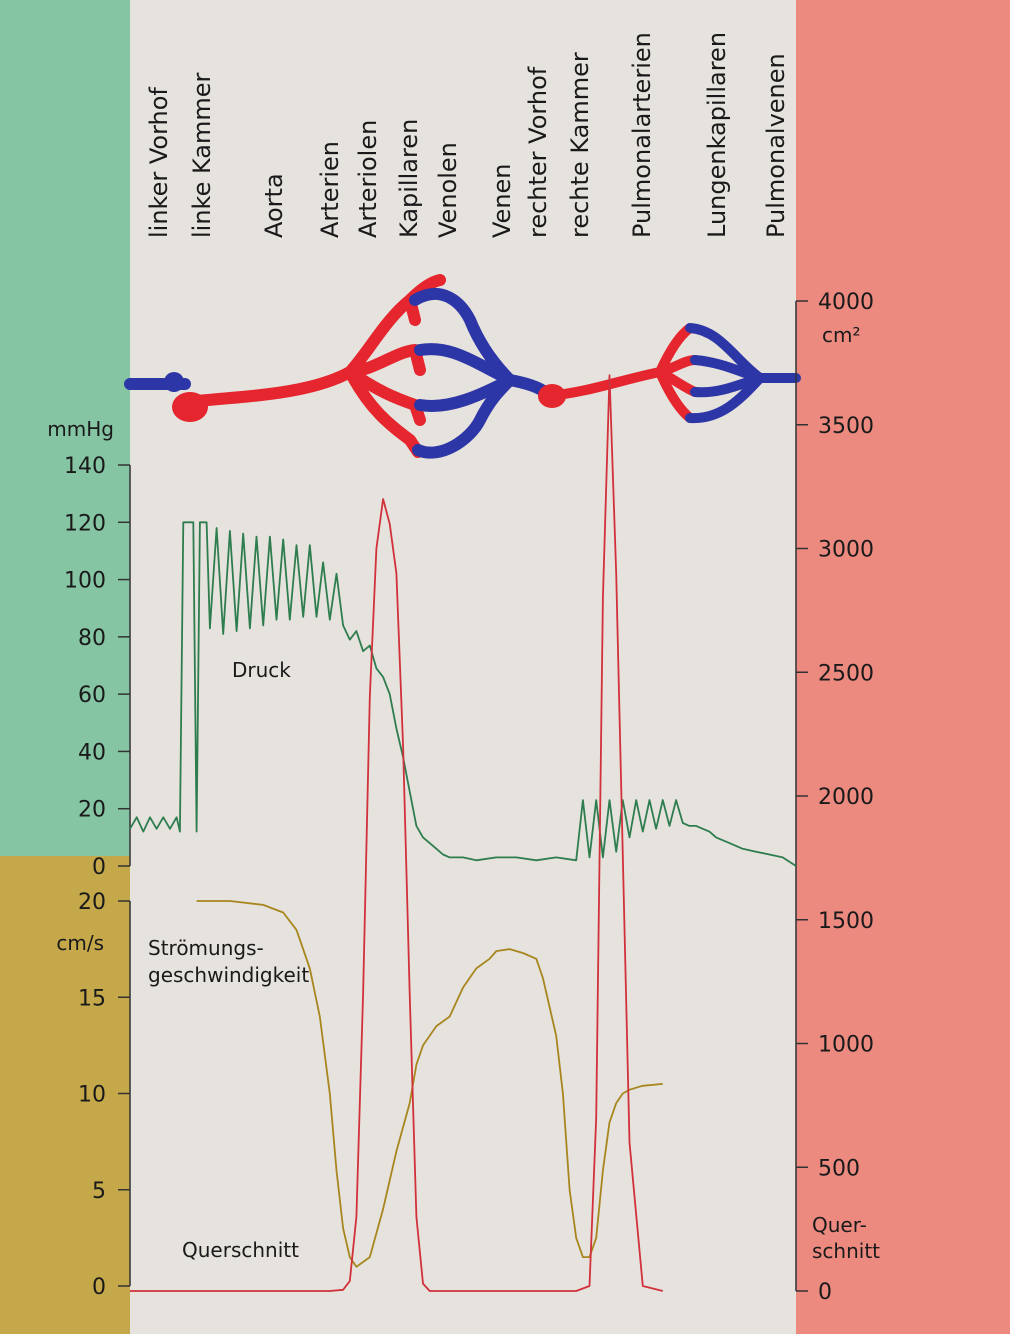 This screenshot has width=1010, height=1334. I want to click on cross-section-tick-label: 500, so click(839, 1168).